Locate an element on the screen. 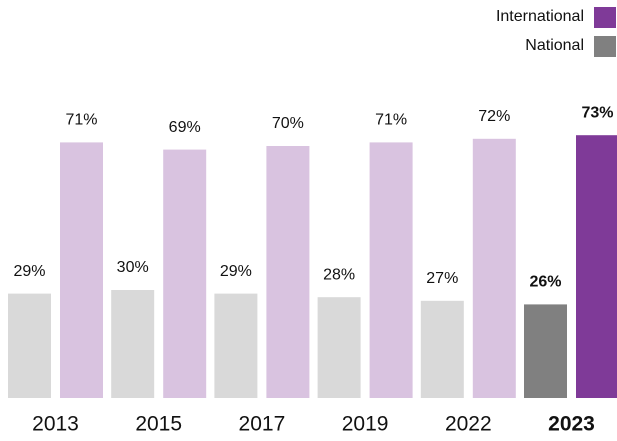  x-tick-label: 2022 is located at coordinates (468, 424).